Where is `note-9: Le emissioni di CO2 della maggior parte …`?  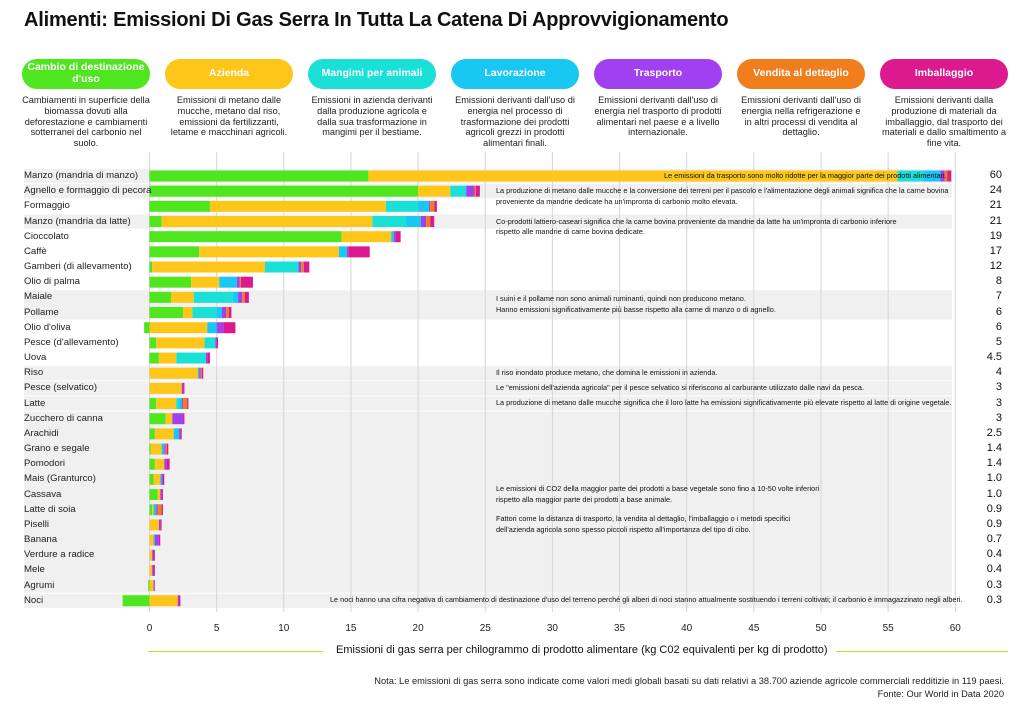 note-9: Le emissioni di CO2 della maggior parte … is located at coordinates (657, 495).